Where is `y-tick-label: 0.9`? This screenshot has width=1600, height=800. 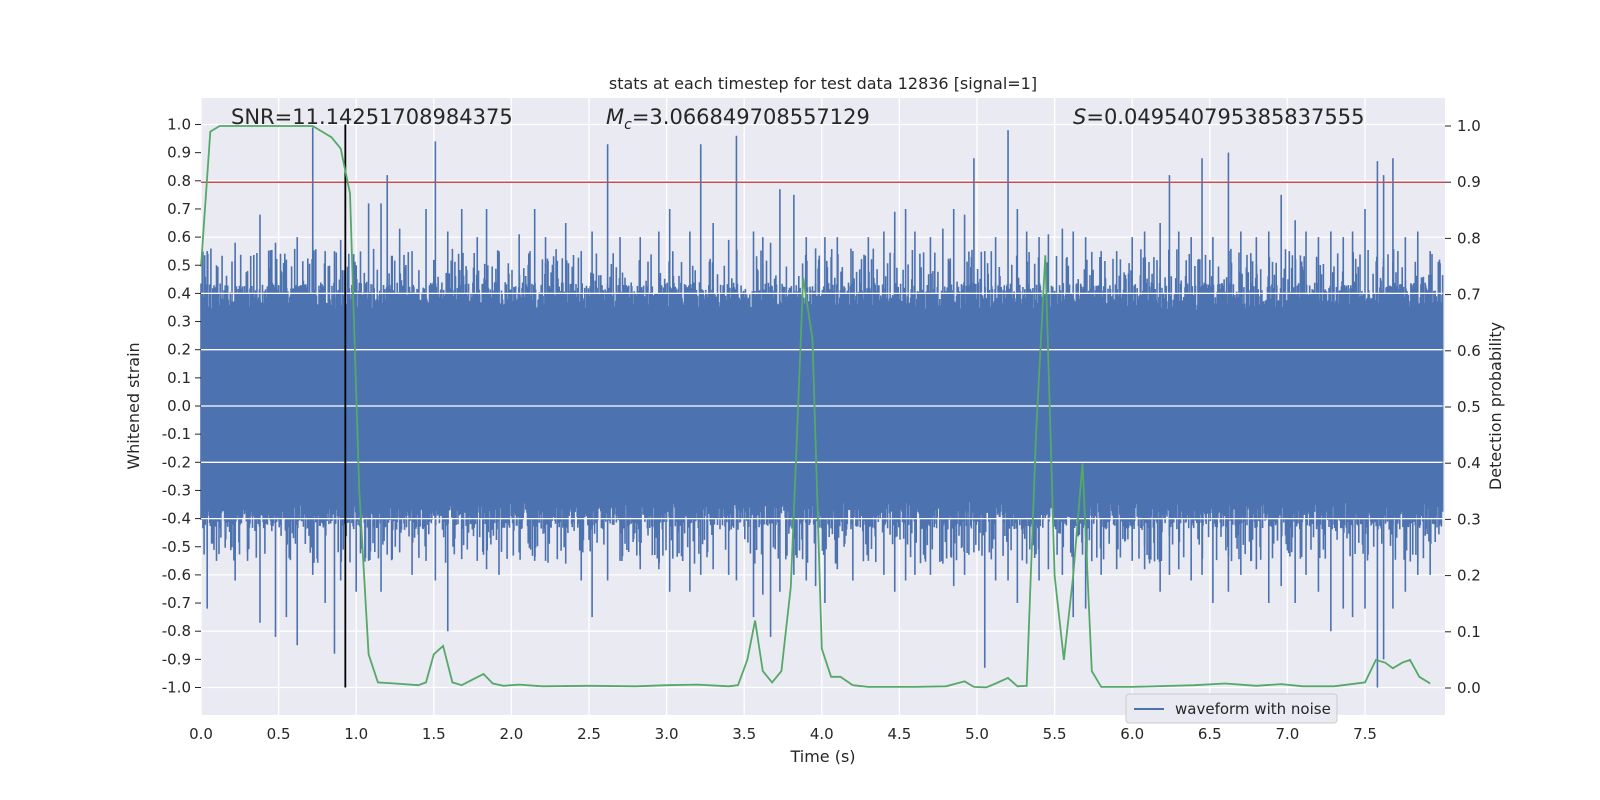 y-tick-label: 0.9 is located at coordinates (179, 153).